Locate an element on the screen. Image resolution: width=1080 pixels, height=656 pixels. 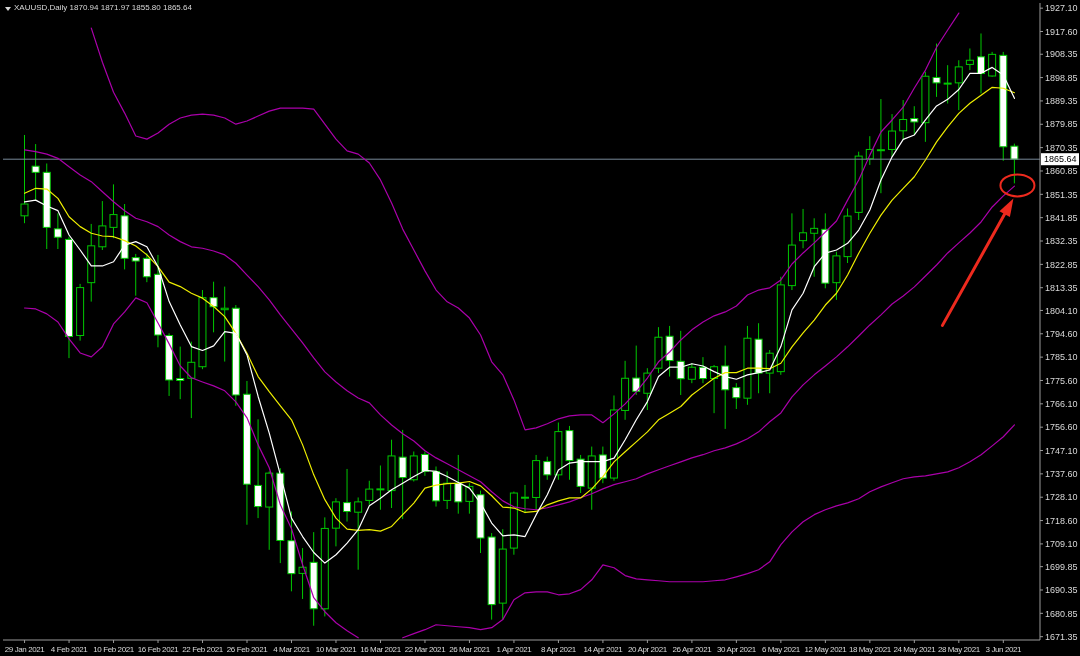
y-tick-label: 1671.35 is located at coordinates (1061, 636).